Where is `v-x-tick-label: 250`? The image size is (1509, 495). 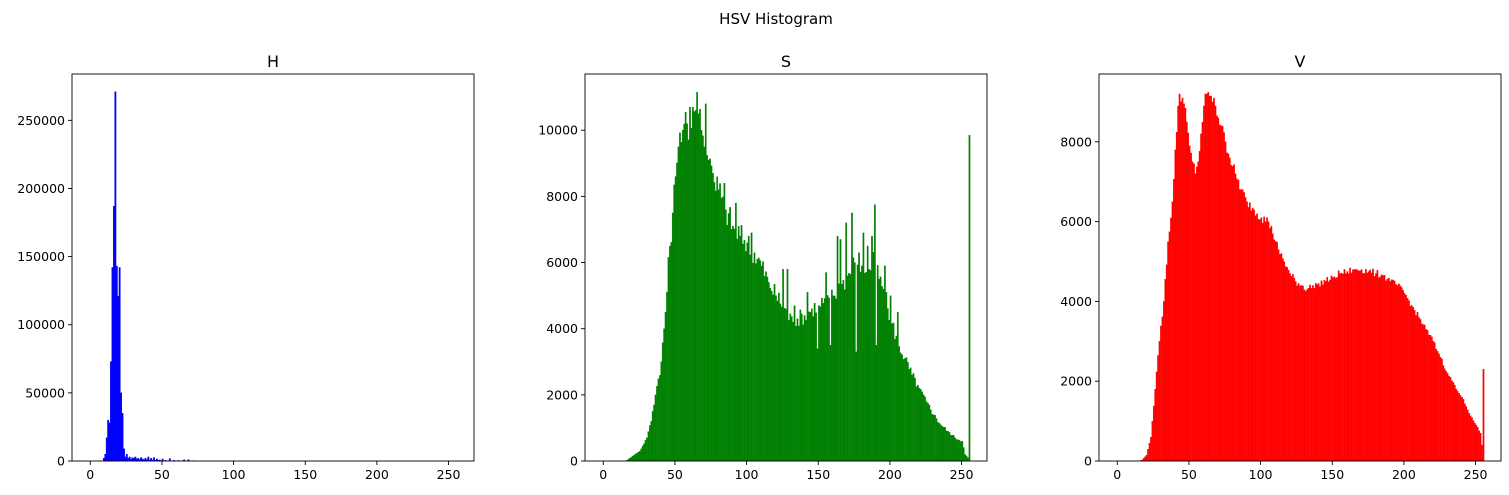 v-x-tick-label: 250 is located at coordinates (1476, 474).